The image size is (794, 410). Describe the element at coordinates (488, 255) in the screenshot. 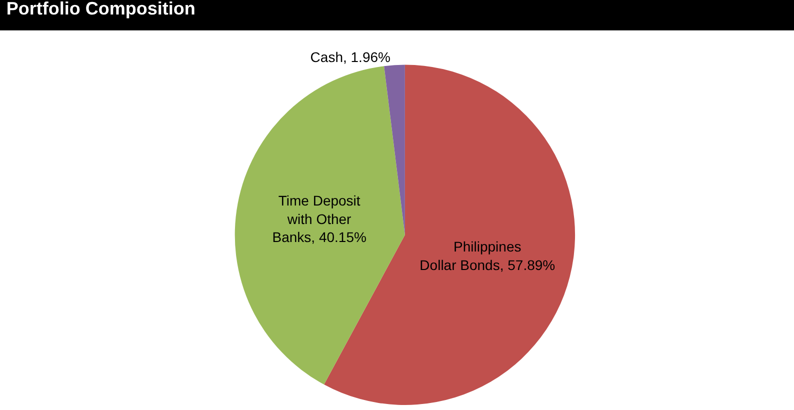

I see `slice-label: Philippines Dollar Bonds, 57.89%` at that location.